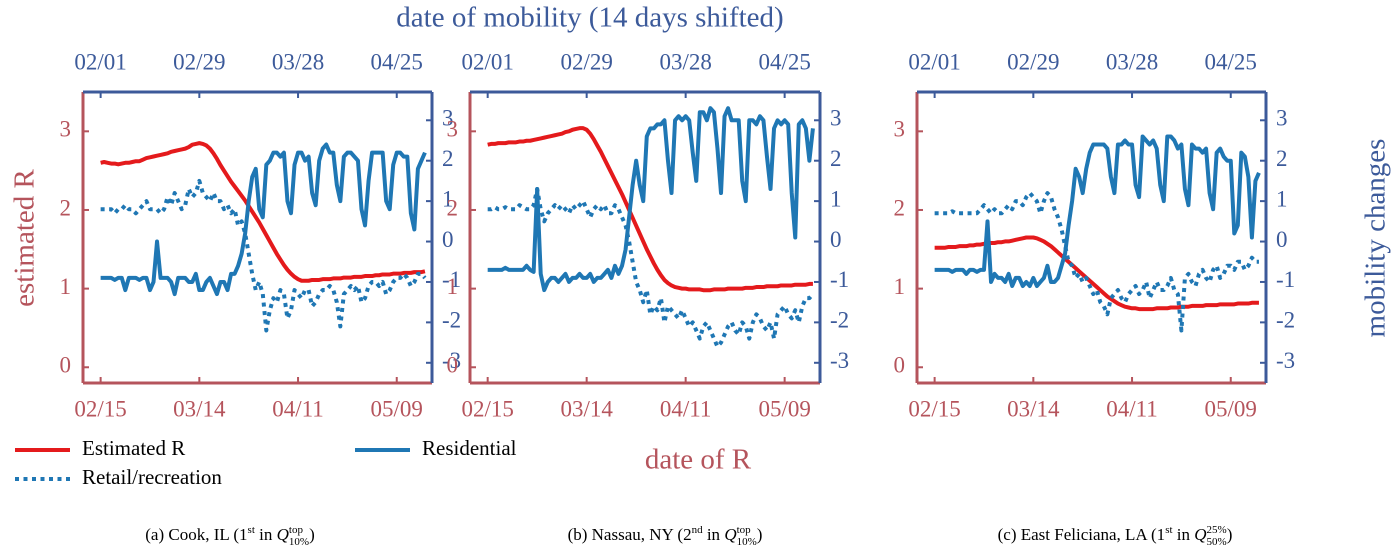  Describe the element at coordinates (25, 237) in the screenshot. I see `y-axis-title: estimated R` at that location.